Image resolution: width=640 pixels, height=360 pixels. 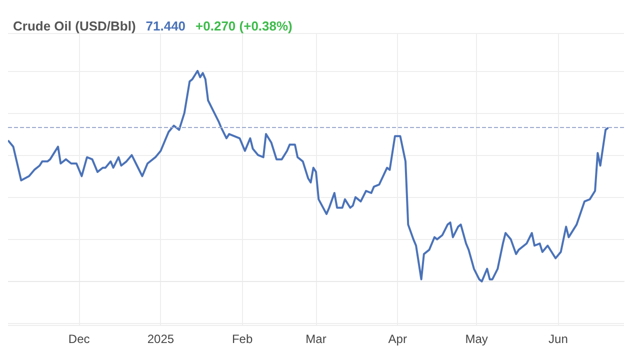 I want to click on x-tick-label: Mar, so click(x=316, y=339).